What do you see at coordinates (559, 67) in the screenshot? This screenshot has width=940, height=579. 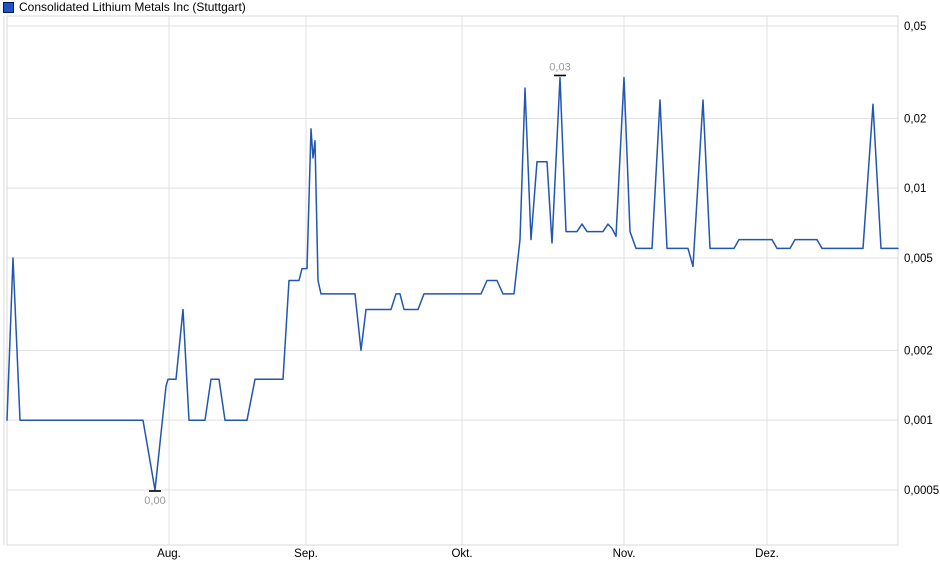 I see `max-annotation-label: 0,03` at bounding box center [559, 67].